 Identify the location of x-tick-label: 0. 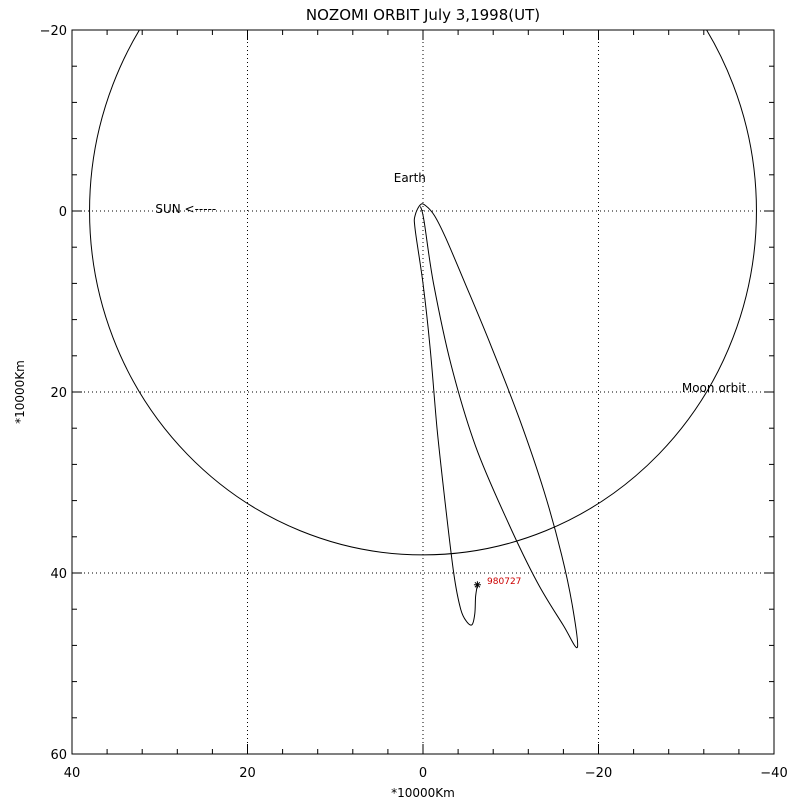
(423, 773).